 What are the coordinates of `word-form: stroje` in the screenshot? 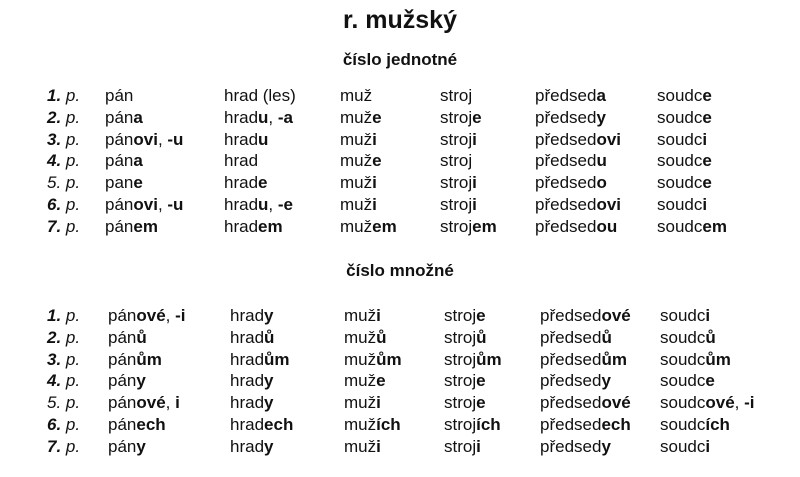 It's located at (465, 381).